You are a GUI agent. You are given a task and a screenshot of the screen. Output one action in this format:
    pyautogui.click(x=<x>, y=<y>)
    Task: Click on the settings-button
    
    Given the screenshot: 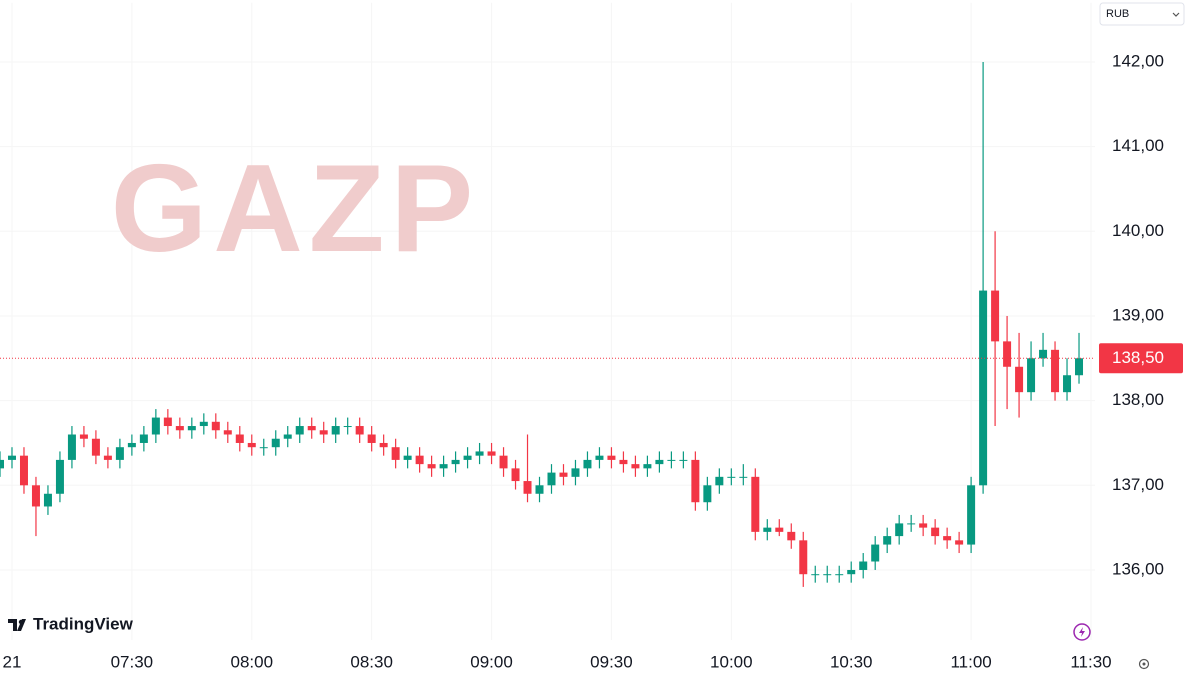 What is the action you would take?
    pyautogui.click(x=1144, y=664)
    